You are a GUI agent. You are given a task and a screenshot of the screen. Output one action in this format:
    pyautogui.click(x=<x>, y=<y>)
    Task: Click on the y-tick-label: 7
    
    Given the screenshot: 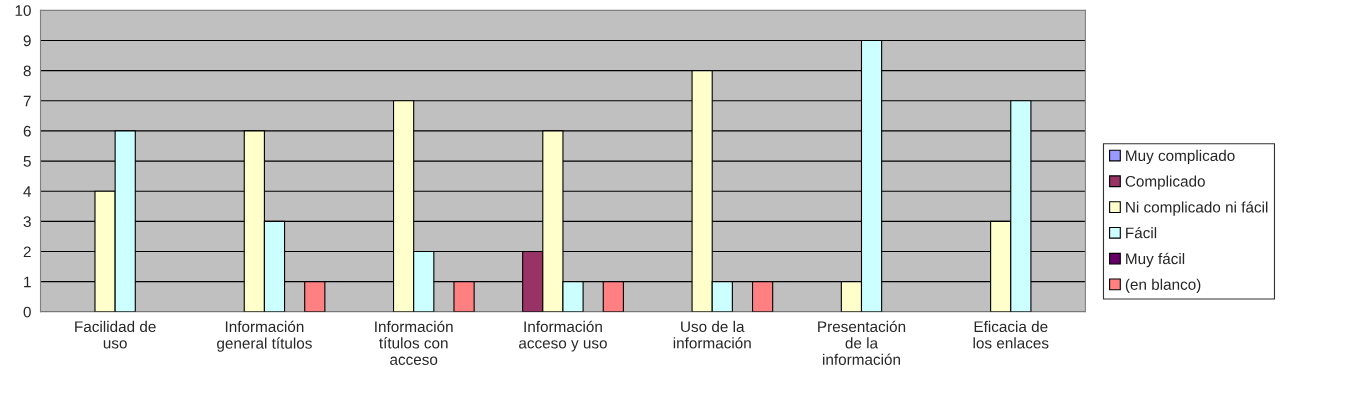 What is the action you would take?
    pyautogui.click(x=27, y=101)
    